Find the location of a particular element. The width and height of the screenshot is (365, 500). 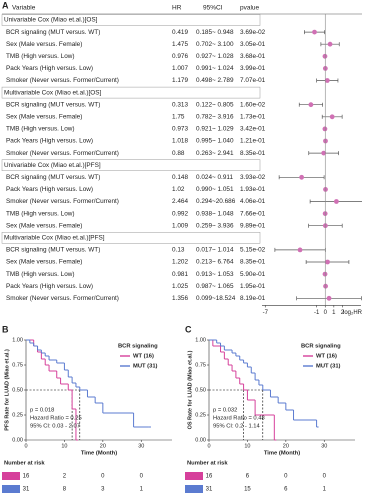

ci: 0.987~ 1.065 is located at coordinates (215, 286).